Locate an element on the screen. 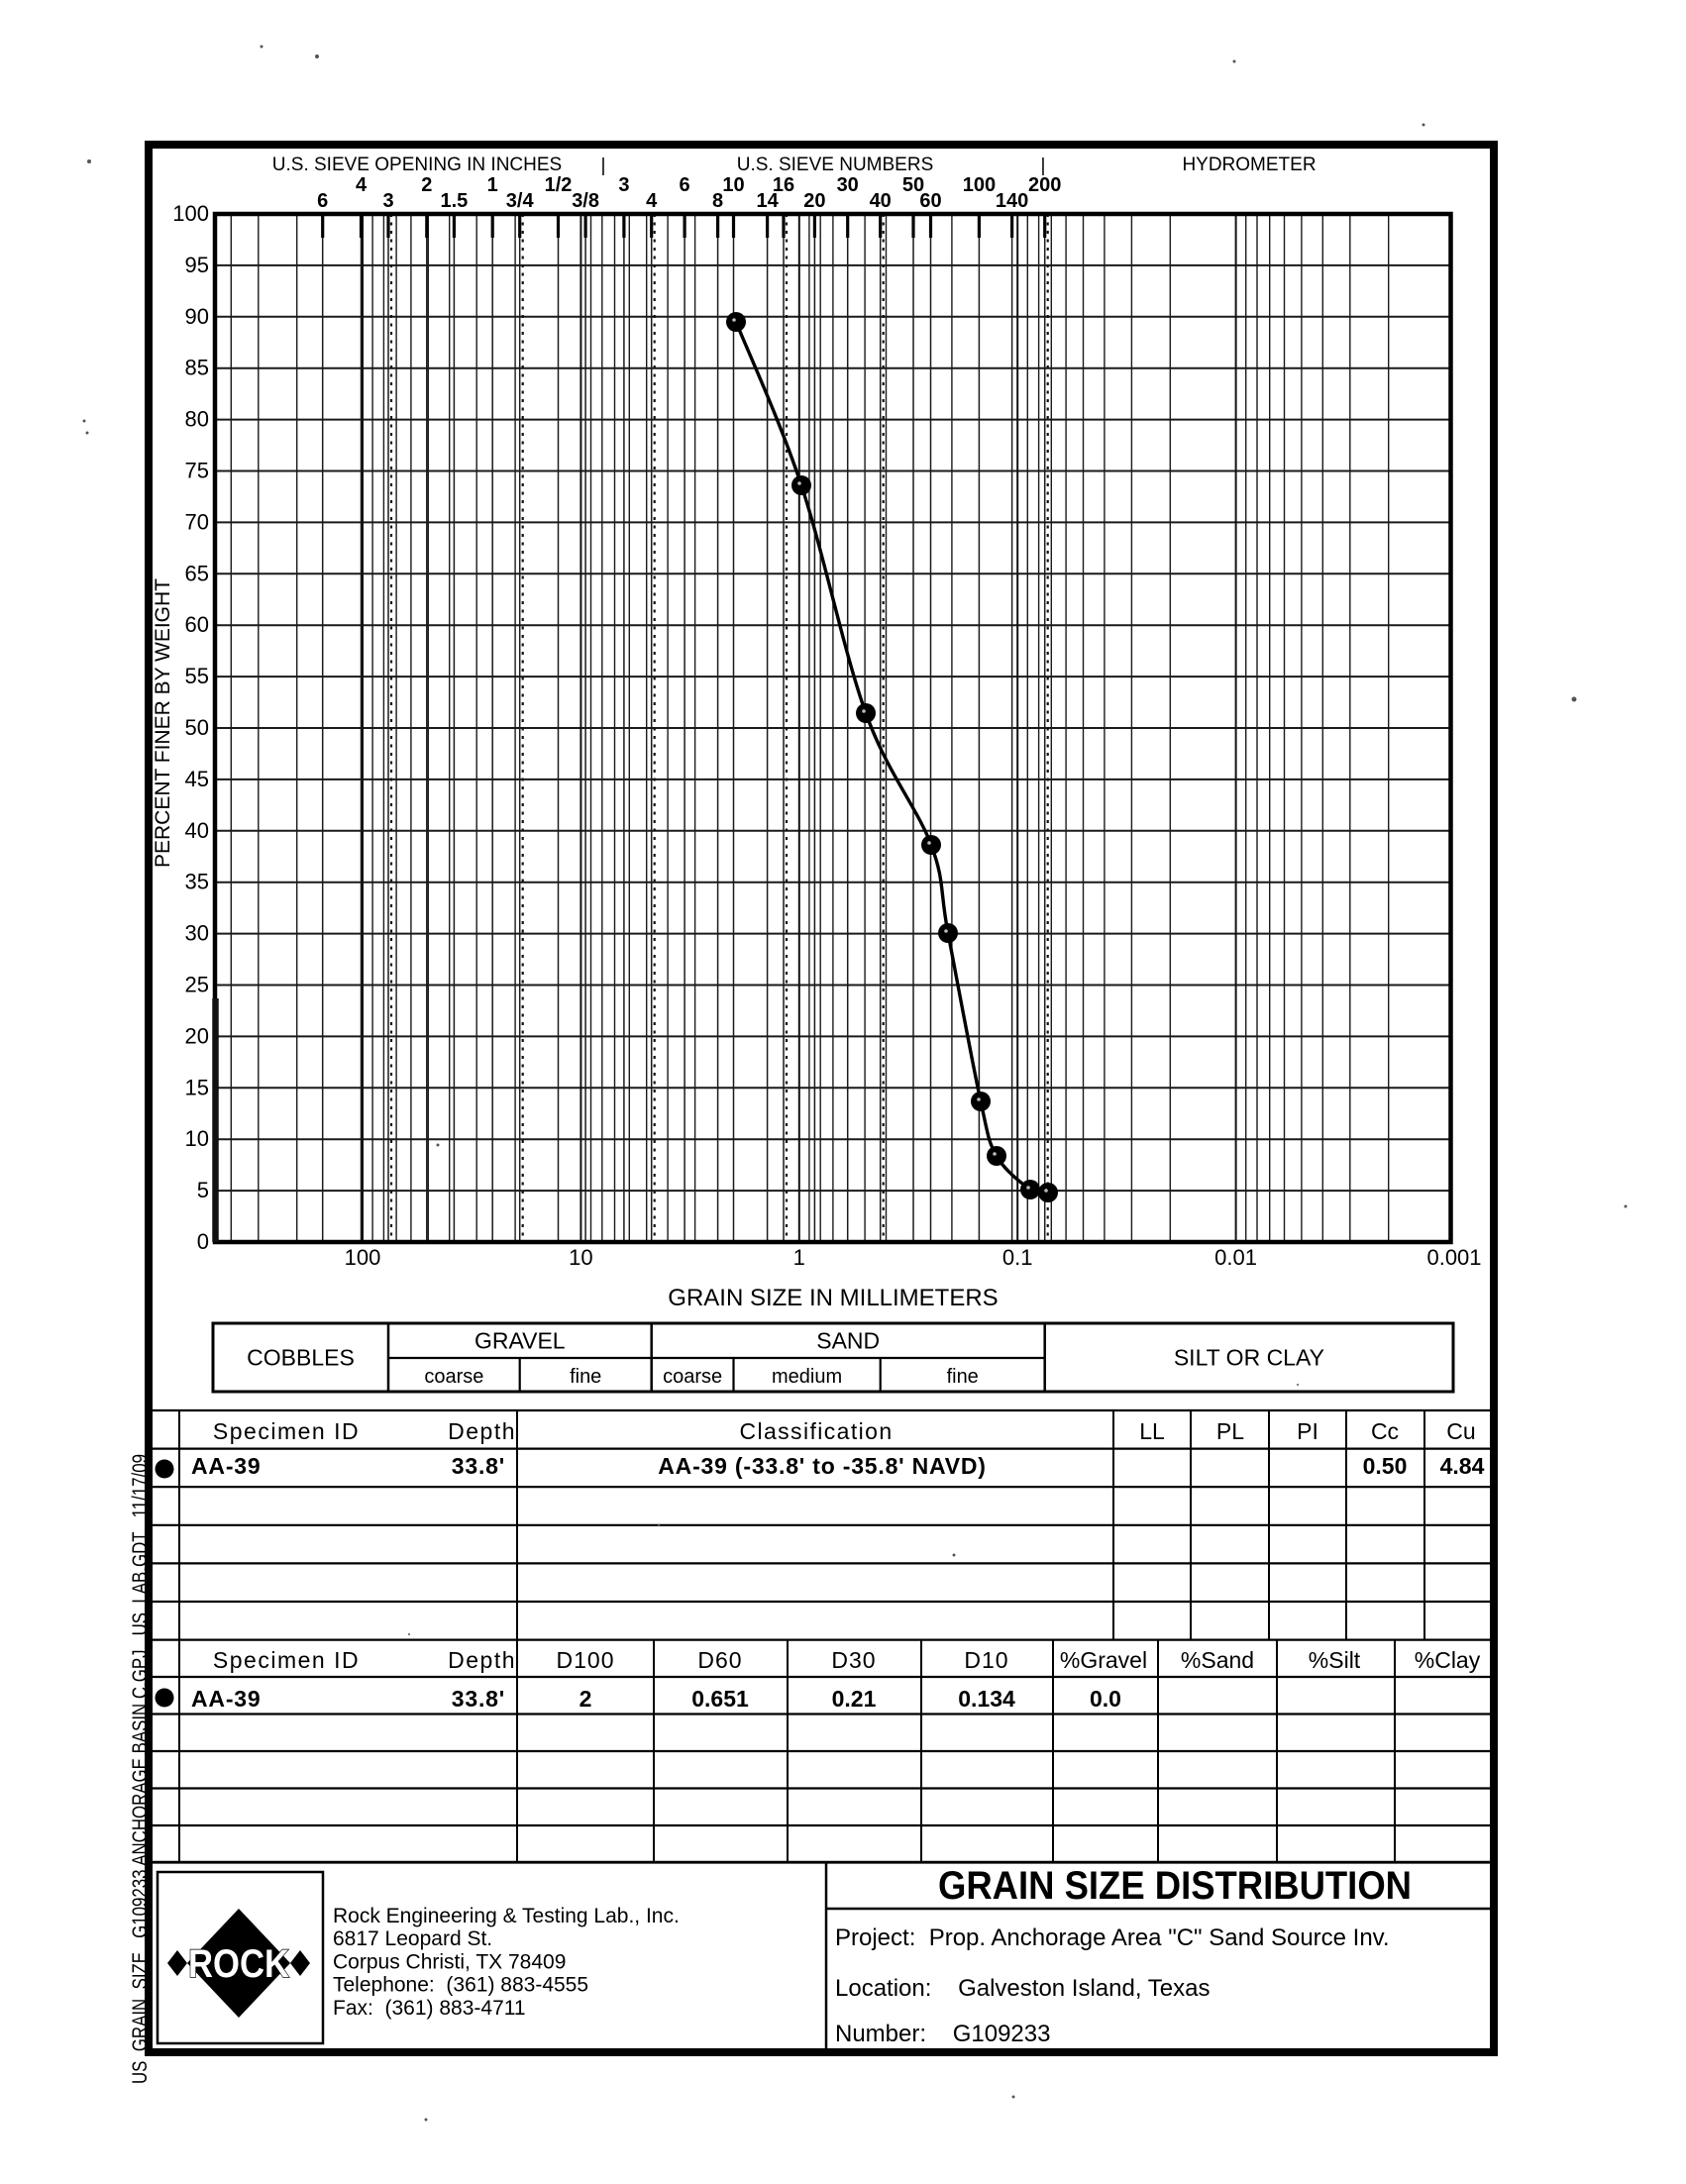 The image size is (1686, 2184). svg-text: 55 is located at coordinates (197, 676).